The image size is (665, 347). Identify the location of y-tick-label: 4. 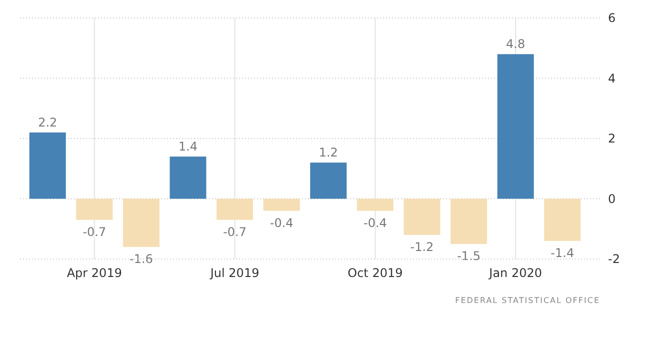
(612, 78).